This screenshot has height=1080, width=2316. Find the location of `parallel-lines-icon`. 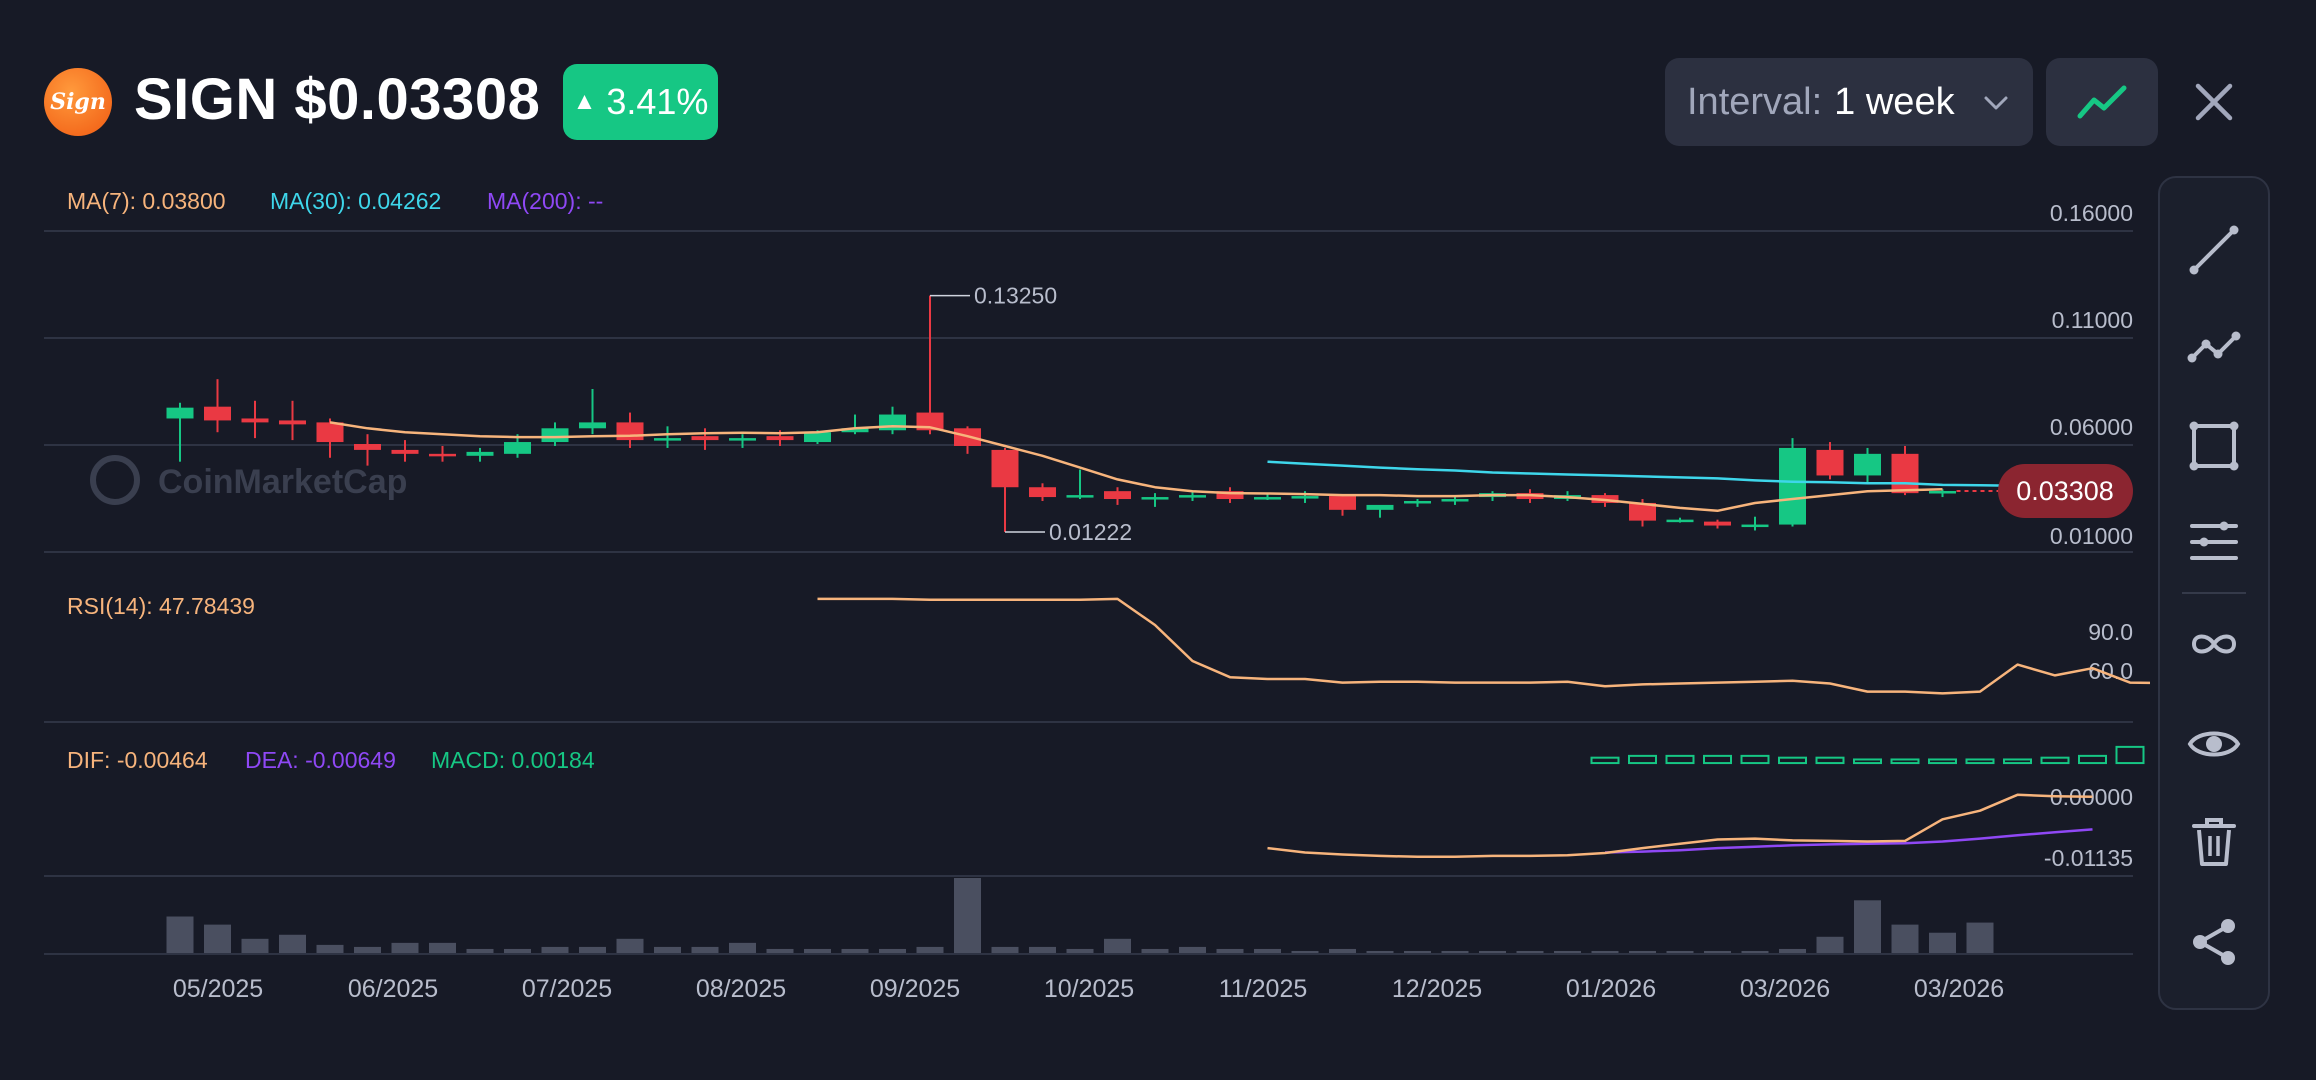

parallel-lines-icon is located at coordinates (2214, 540).